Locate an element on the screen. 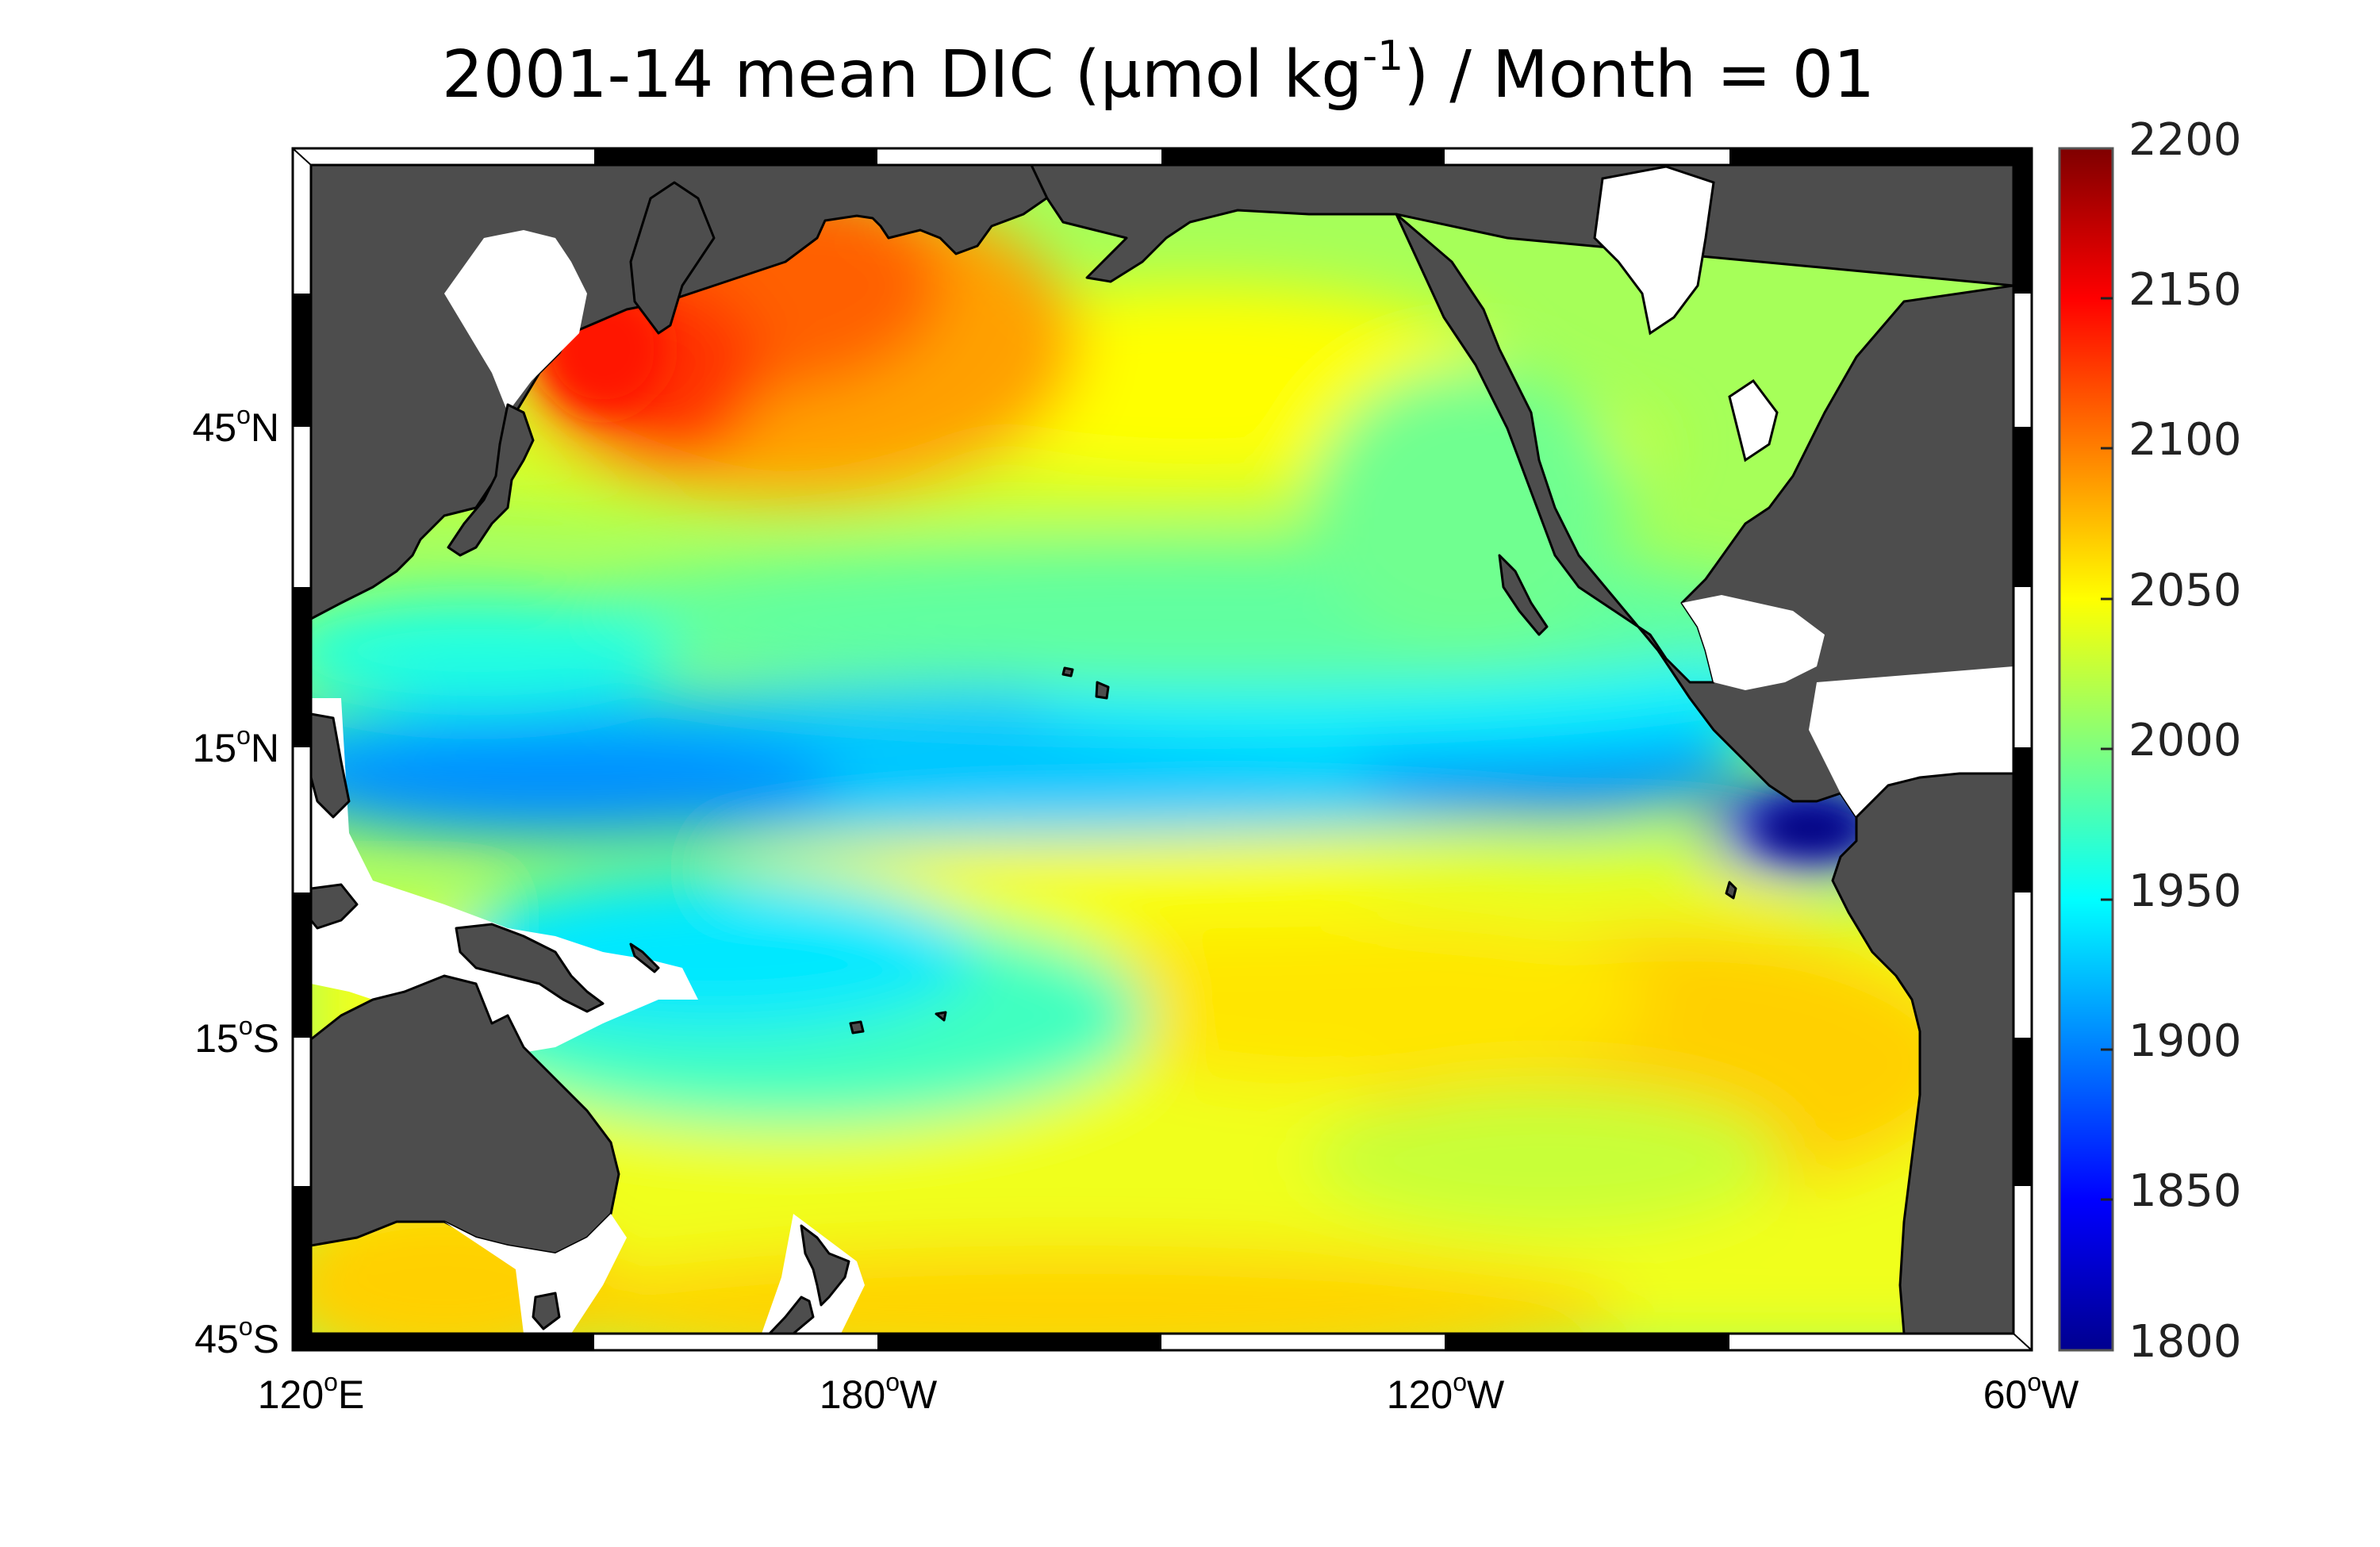  colorbar-label: 2000 is located at coordinates (2185, 740).